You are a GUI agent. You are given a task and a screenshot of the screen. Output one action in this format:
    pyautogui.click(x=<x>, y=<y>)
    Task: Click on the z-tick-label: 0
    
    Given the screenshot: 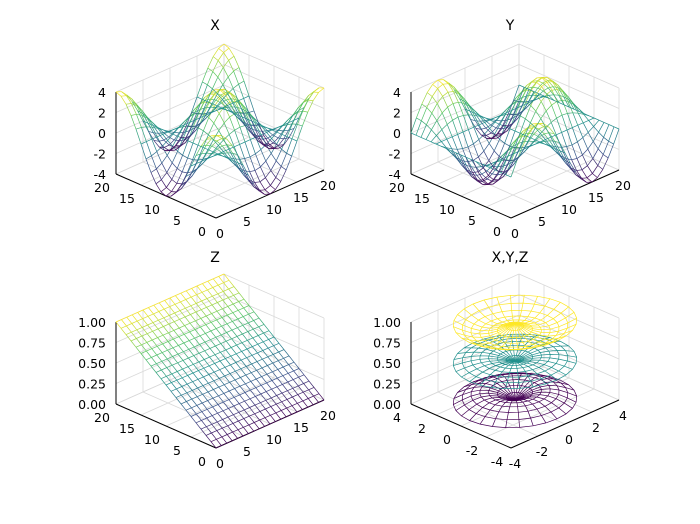 What is the action you would take?
    pyautogui.click(x=397, y=133)
    